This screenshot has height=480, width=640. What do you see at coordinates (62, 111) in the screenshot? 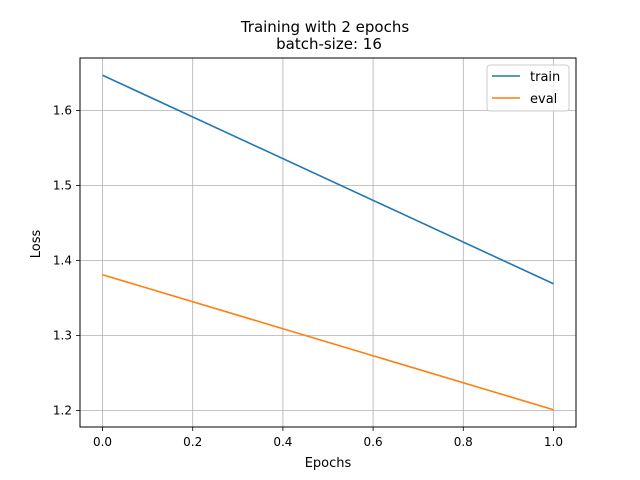
I see `y-tick-label: 1.6` at bounding box center [62, 111].